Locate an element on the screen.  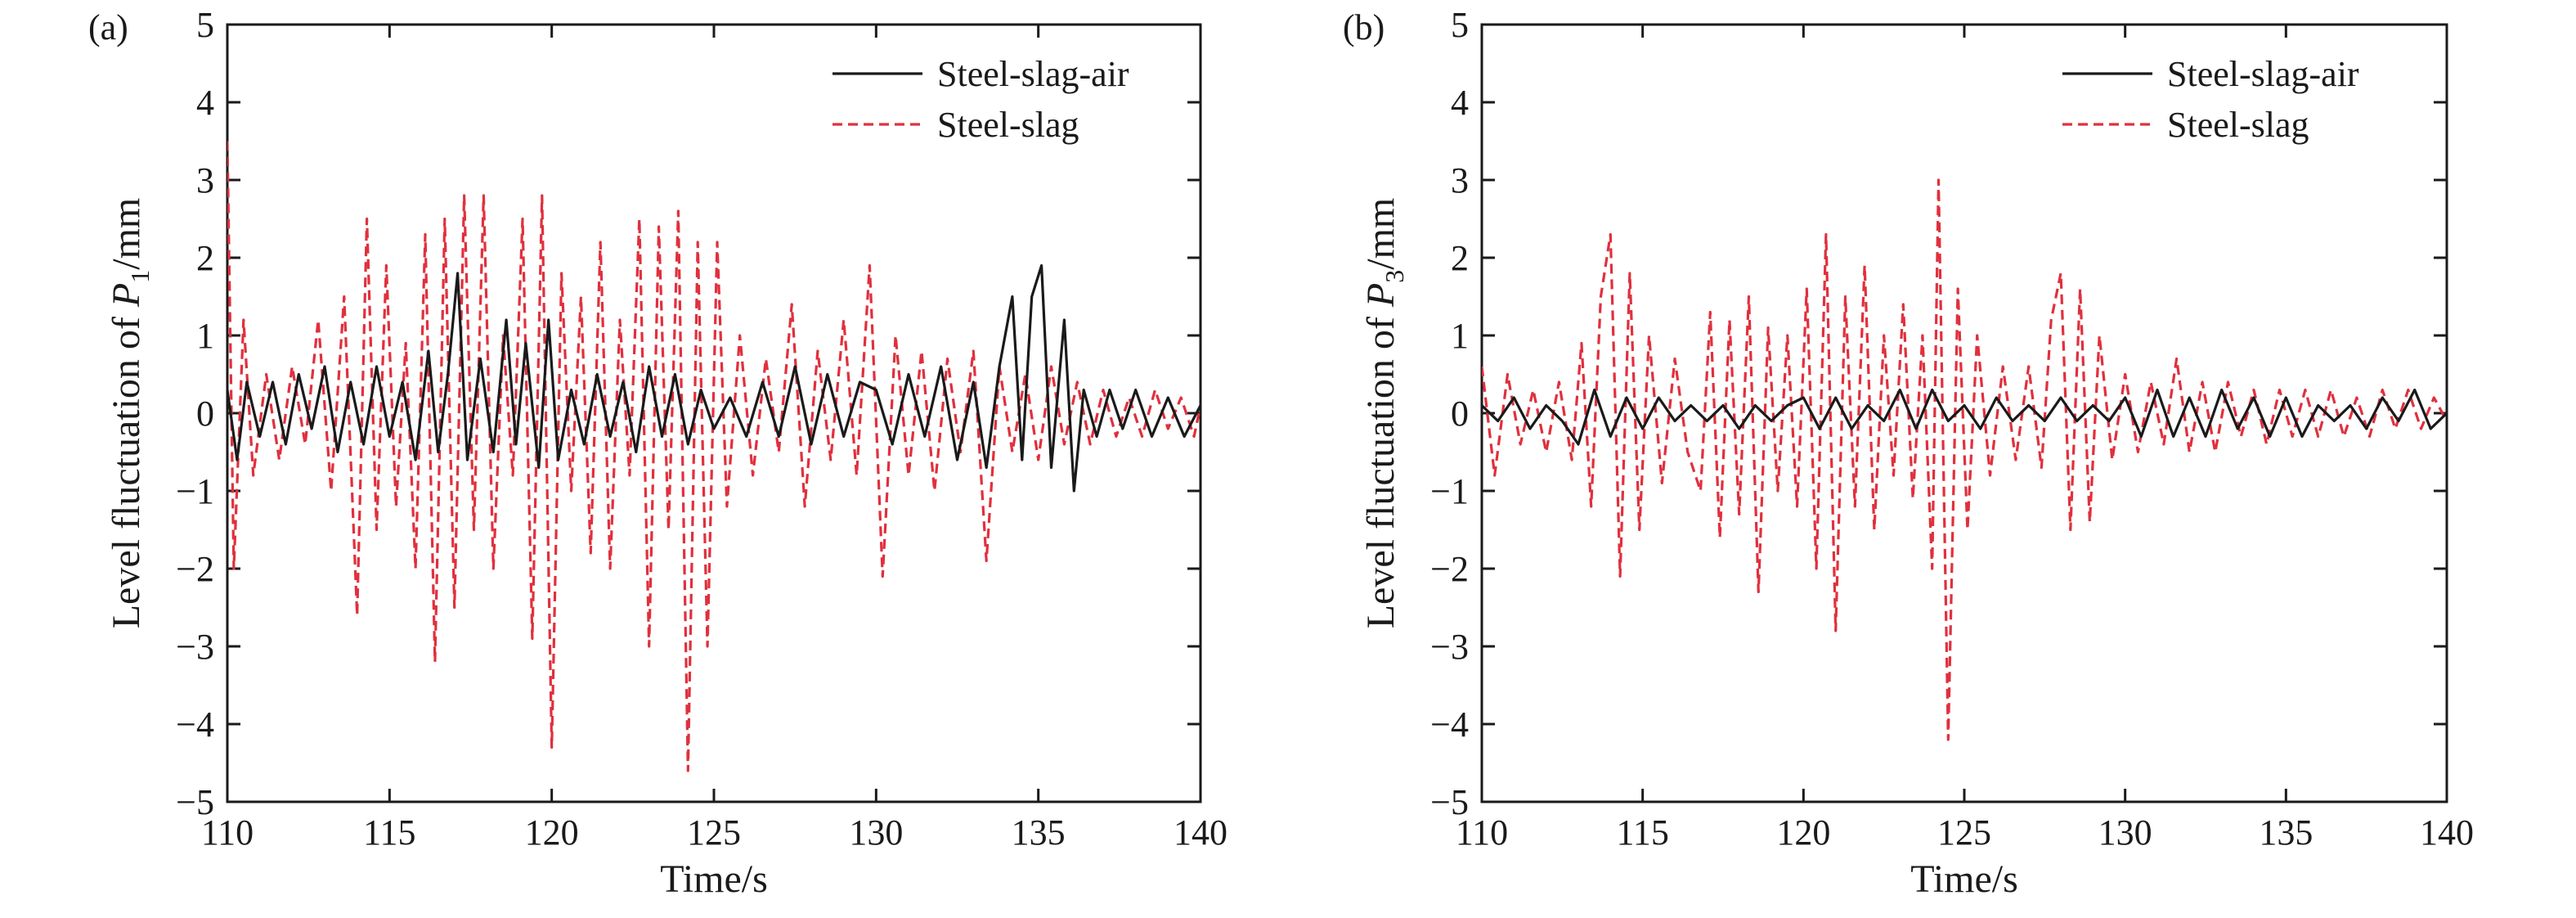
y-axis-label: Level fluctuation of P1/mm is located at coordinates (130, 414).